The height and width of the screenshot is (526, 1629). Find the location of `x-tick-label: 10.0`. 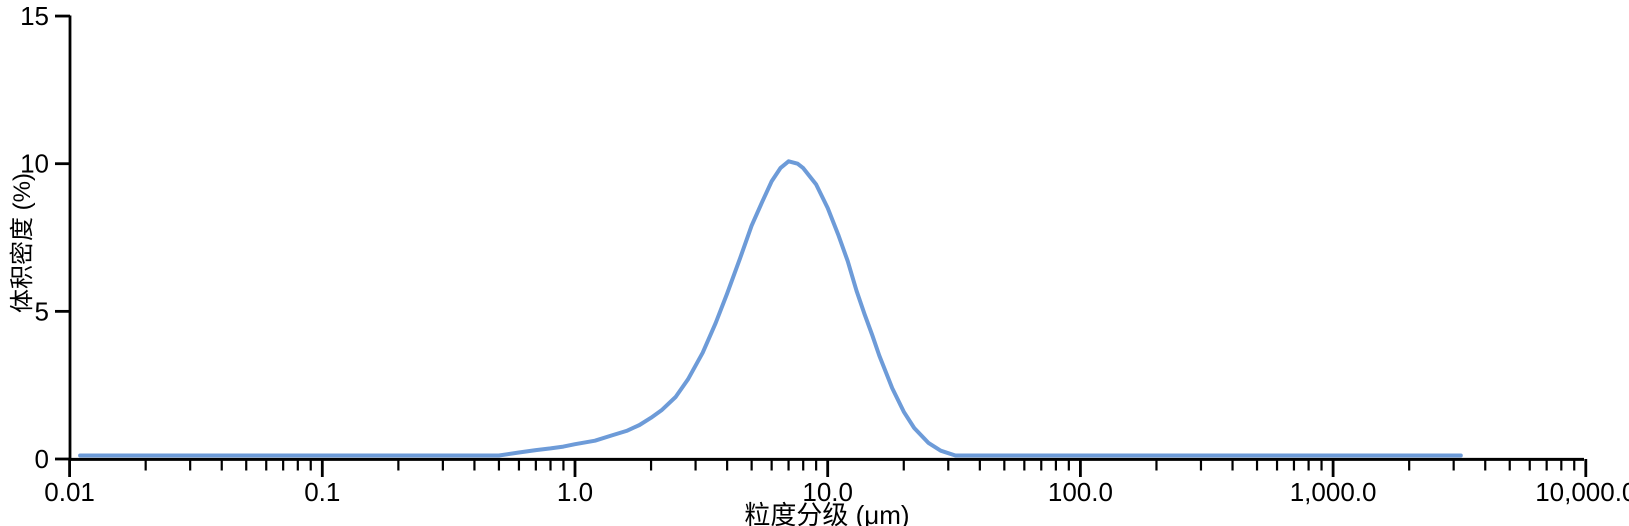

x-tick-label: 10.0 is located at coordinates (827, 492).